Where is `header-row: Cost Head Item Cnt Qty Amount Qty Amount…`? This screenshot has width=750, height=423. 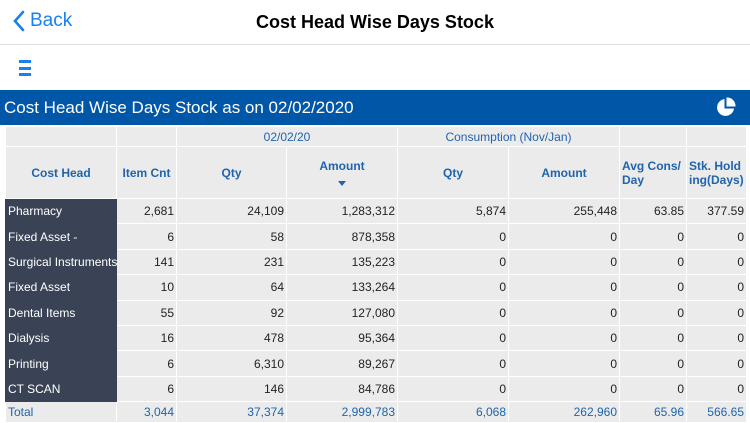
header-row: Cost Head Item Cnt Qty Amount Qty Amount… is located at coordinates (376, 172).